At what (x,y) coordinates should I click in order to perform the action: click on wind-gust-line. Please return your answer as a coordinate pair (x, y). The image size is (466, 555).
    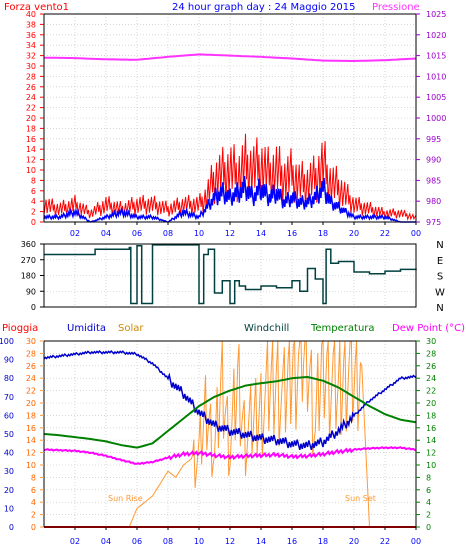
    Looking at the image, I should click on (230, 177).